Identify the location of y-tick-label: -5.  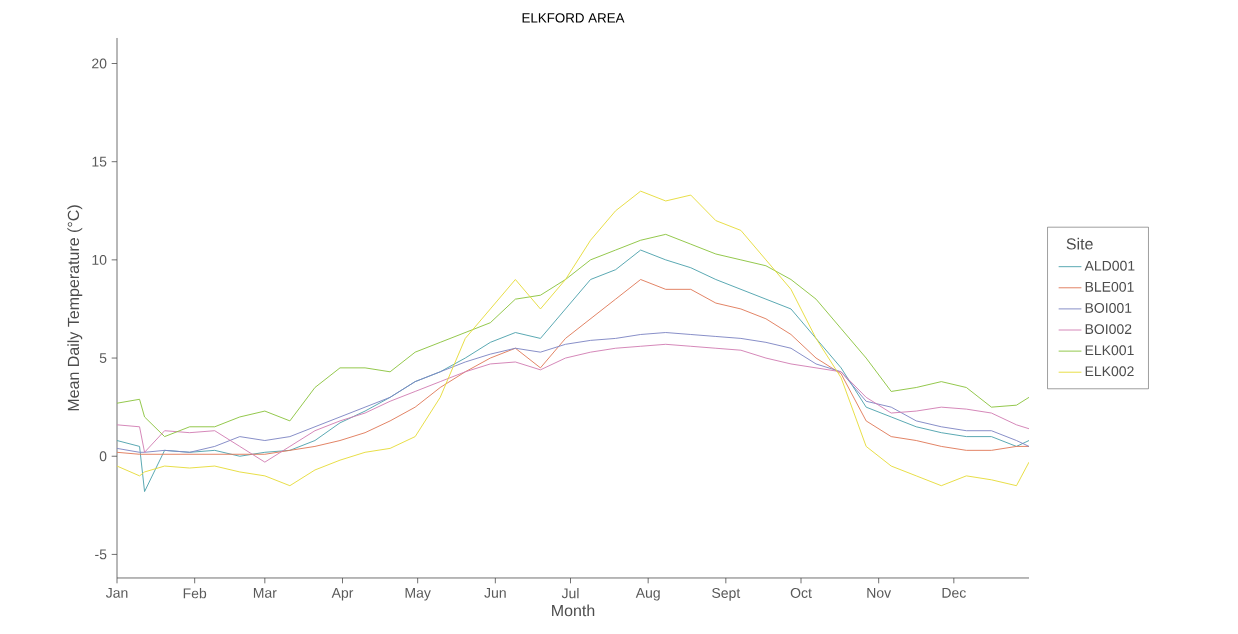
(101, 554).